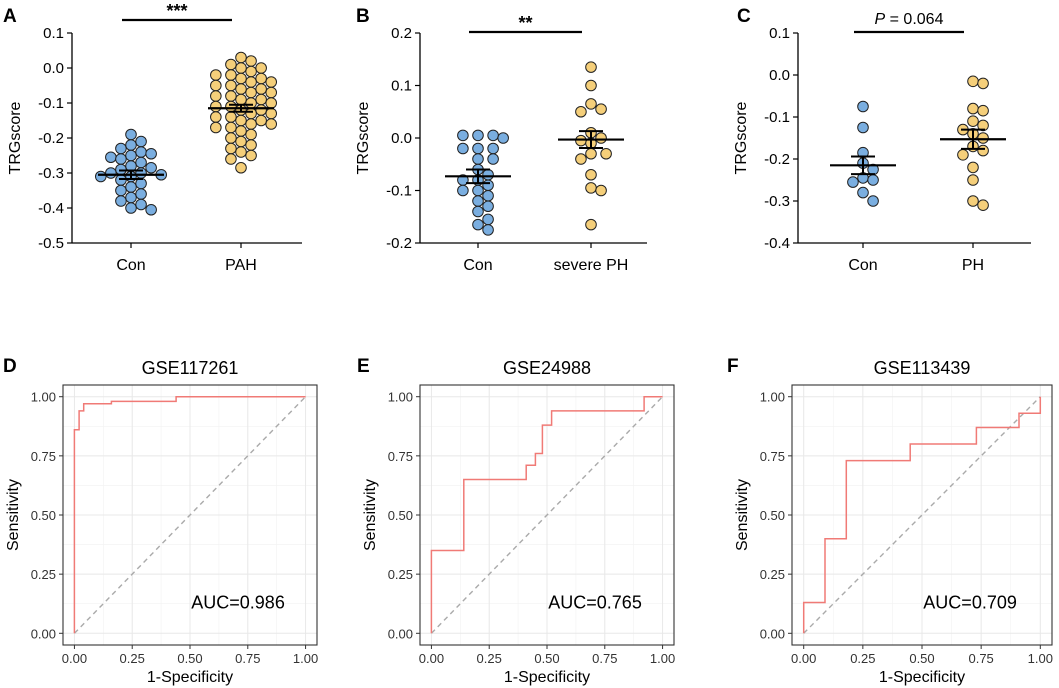 This screenshot has width=1059, height=688. I want to click on y-tick-label: 0.1, so click(53, 33).